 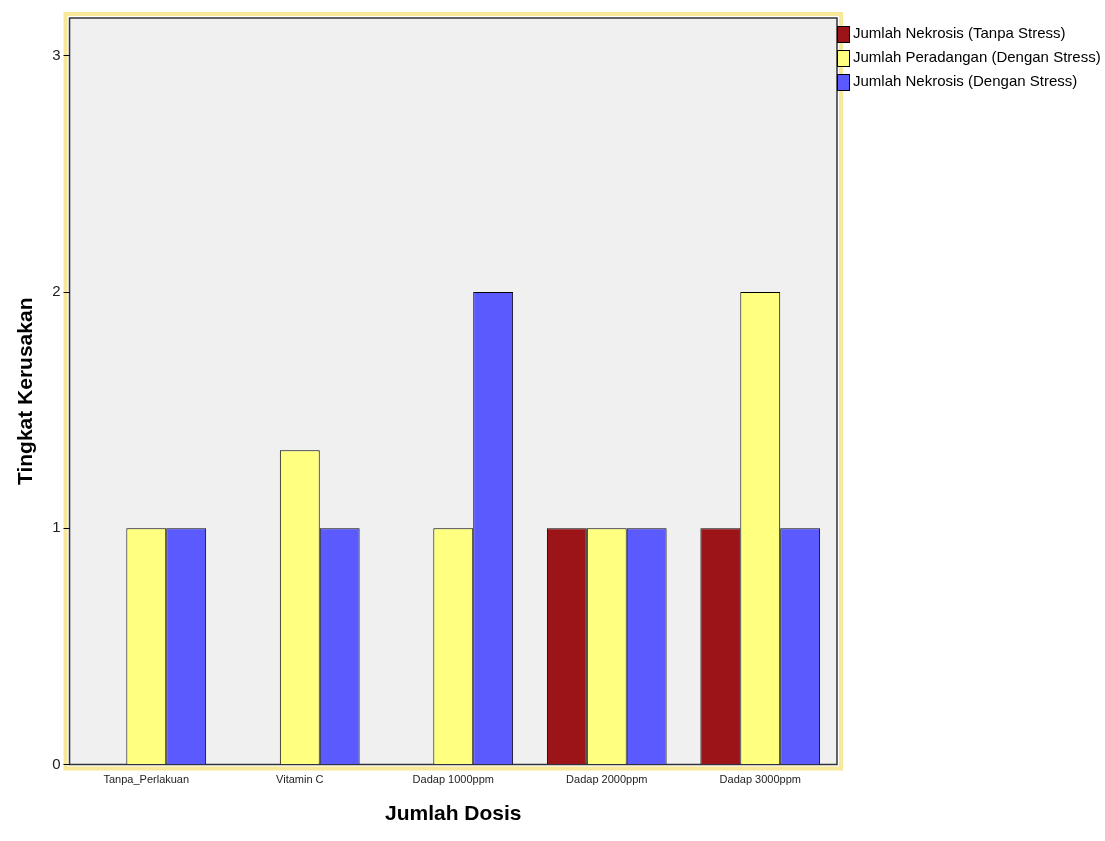 I want to click on y-tick-label: 0, so click(x=56, y=763).